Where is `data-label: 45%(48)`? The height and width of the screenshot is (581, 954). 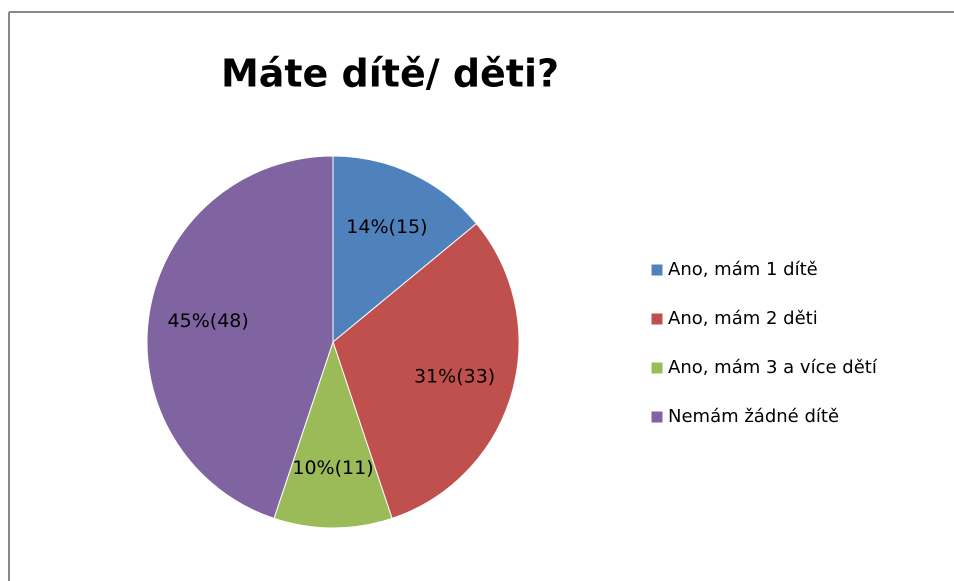
data-label: 45%(48) is located at coordinates (208, 321).